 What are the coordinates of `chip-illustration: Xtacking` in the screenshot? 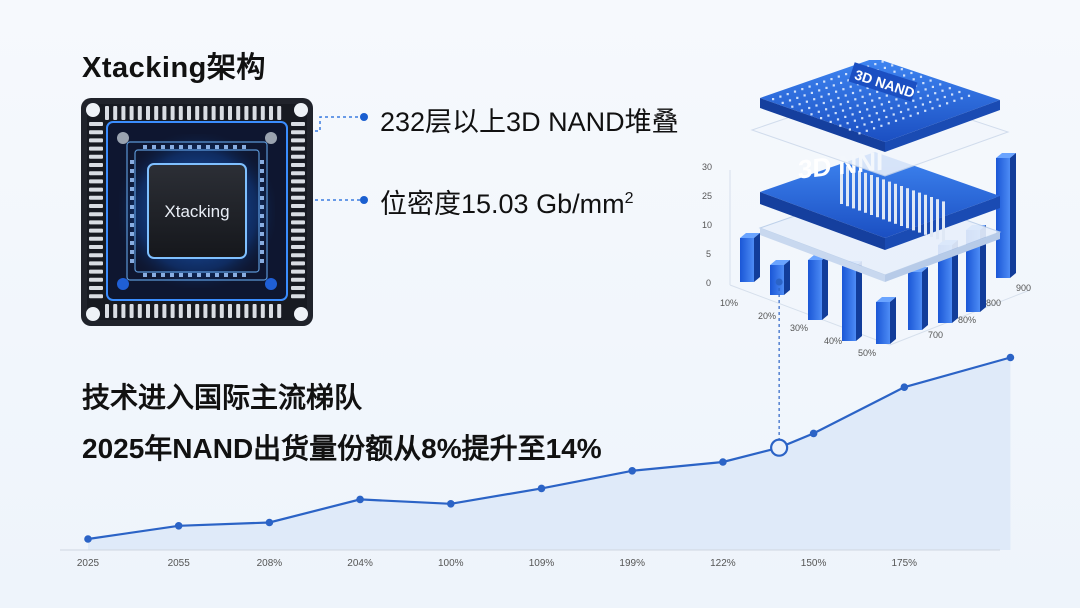 It's located at (197, 212).